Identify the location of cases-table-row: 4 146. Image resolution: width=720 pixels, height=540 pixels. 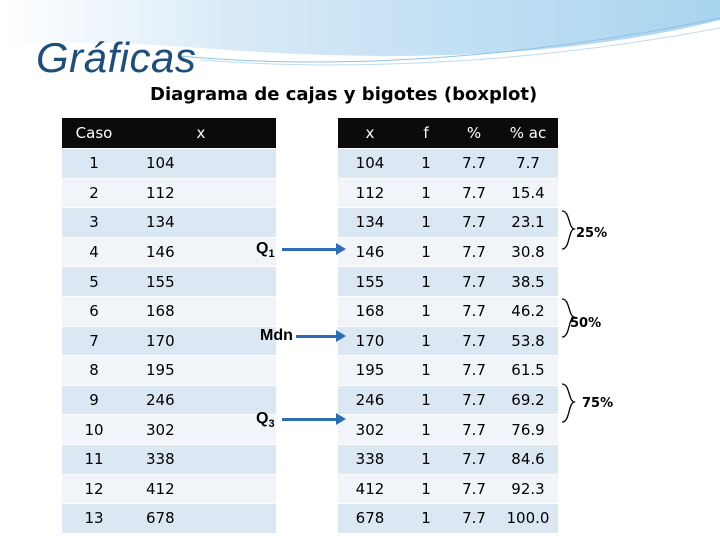
(169, 252).